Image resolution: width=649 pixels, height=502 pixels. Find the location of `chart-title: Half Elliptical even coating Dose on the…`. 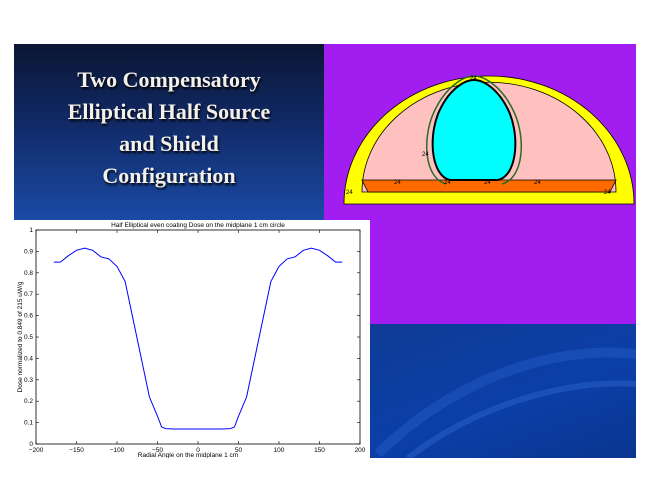

chart-title: Half Elliptical even coating Dose on the… is located at coordinates (198, 225).